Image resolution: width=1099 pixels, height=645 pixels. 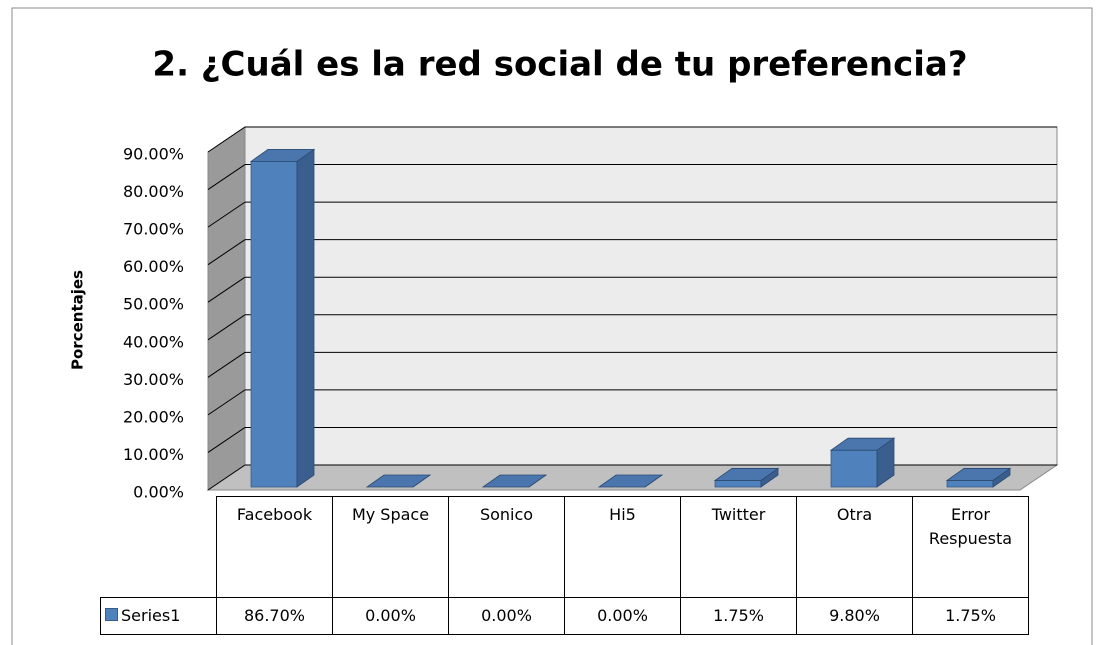 I want to click on category-label: Otra, so click(x=854, y=547).